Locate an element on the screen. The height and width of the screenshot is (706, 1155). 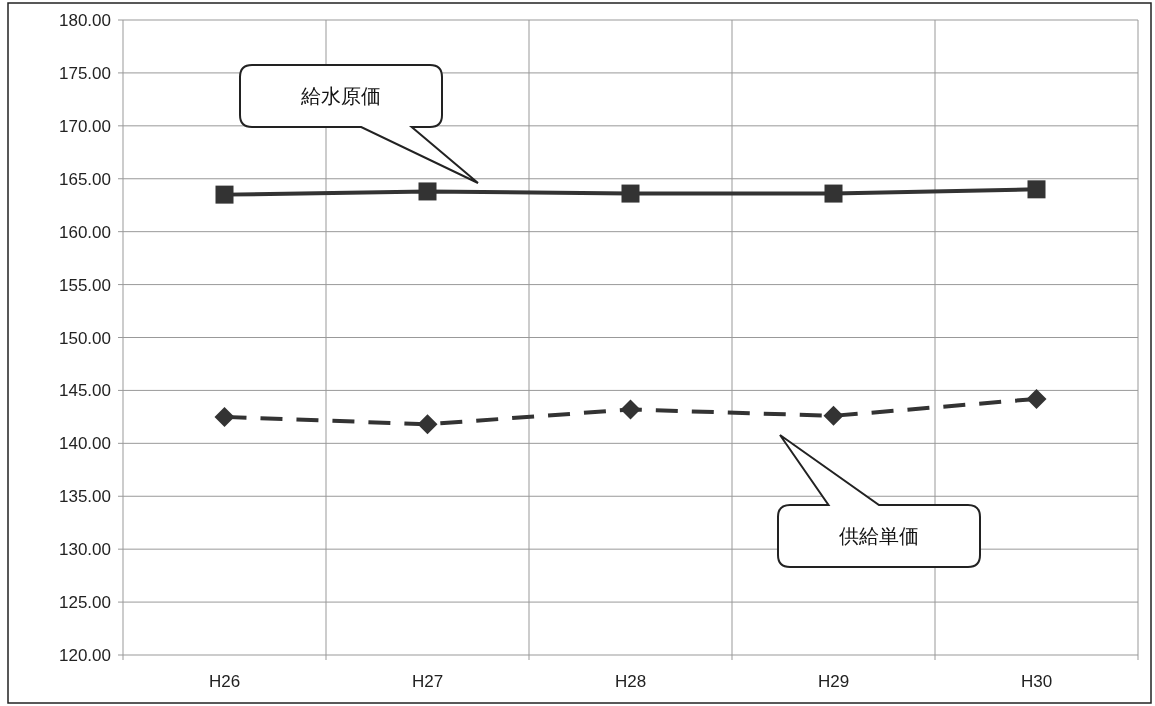
x-tick-label: H26 is located at coordinates (224, 681).